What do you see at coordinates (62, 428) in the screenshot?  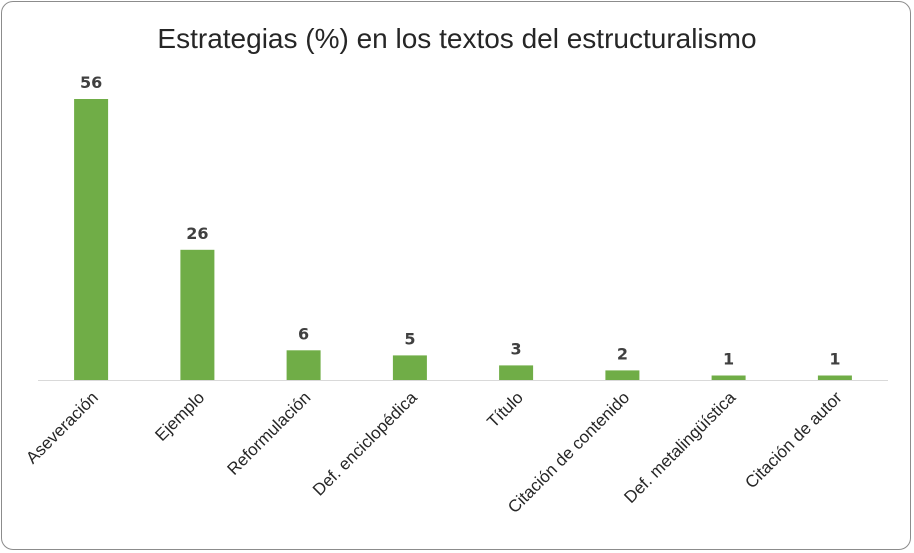 I see `x-tick-label-0: Aseveración` at bounding box center [62, 428].